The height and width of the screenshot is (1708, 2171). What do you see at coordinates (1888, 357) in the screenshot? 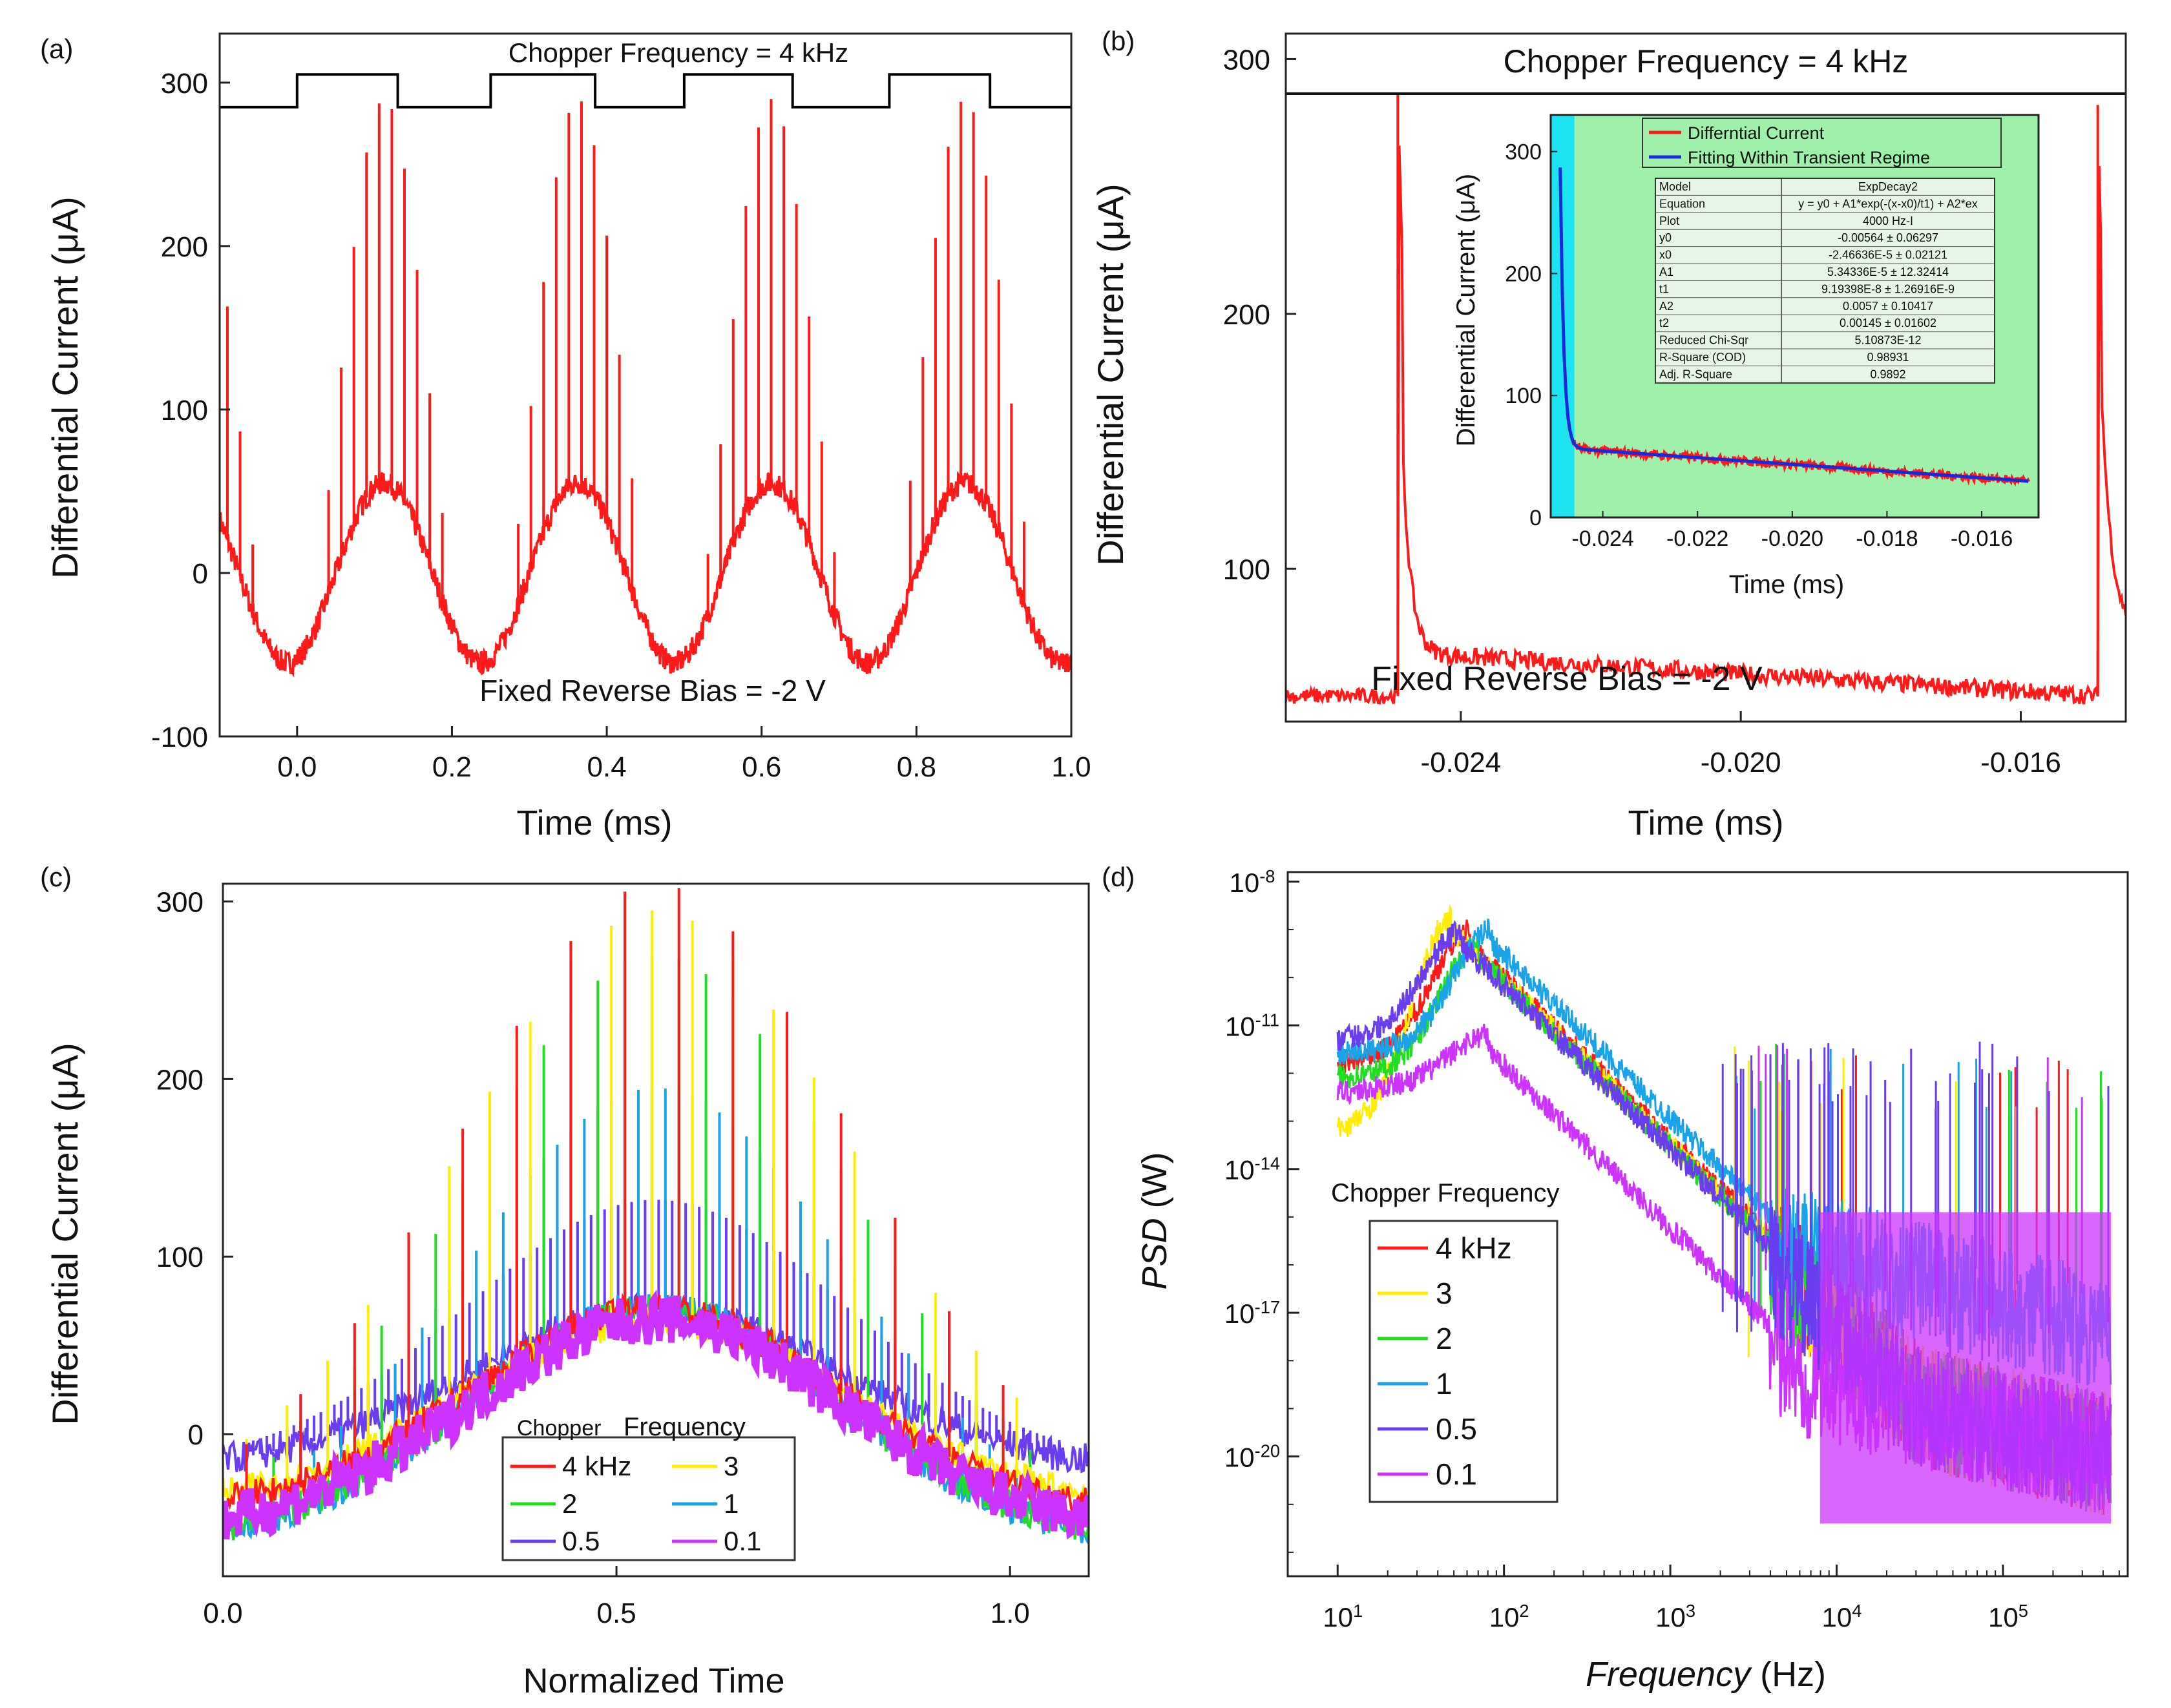
I see `fit-table-value: 0.98931` at bounding box center [1888, 357].